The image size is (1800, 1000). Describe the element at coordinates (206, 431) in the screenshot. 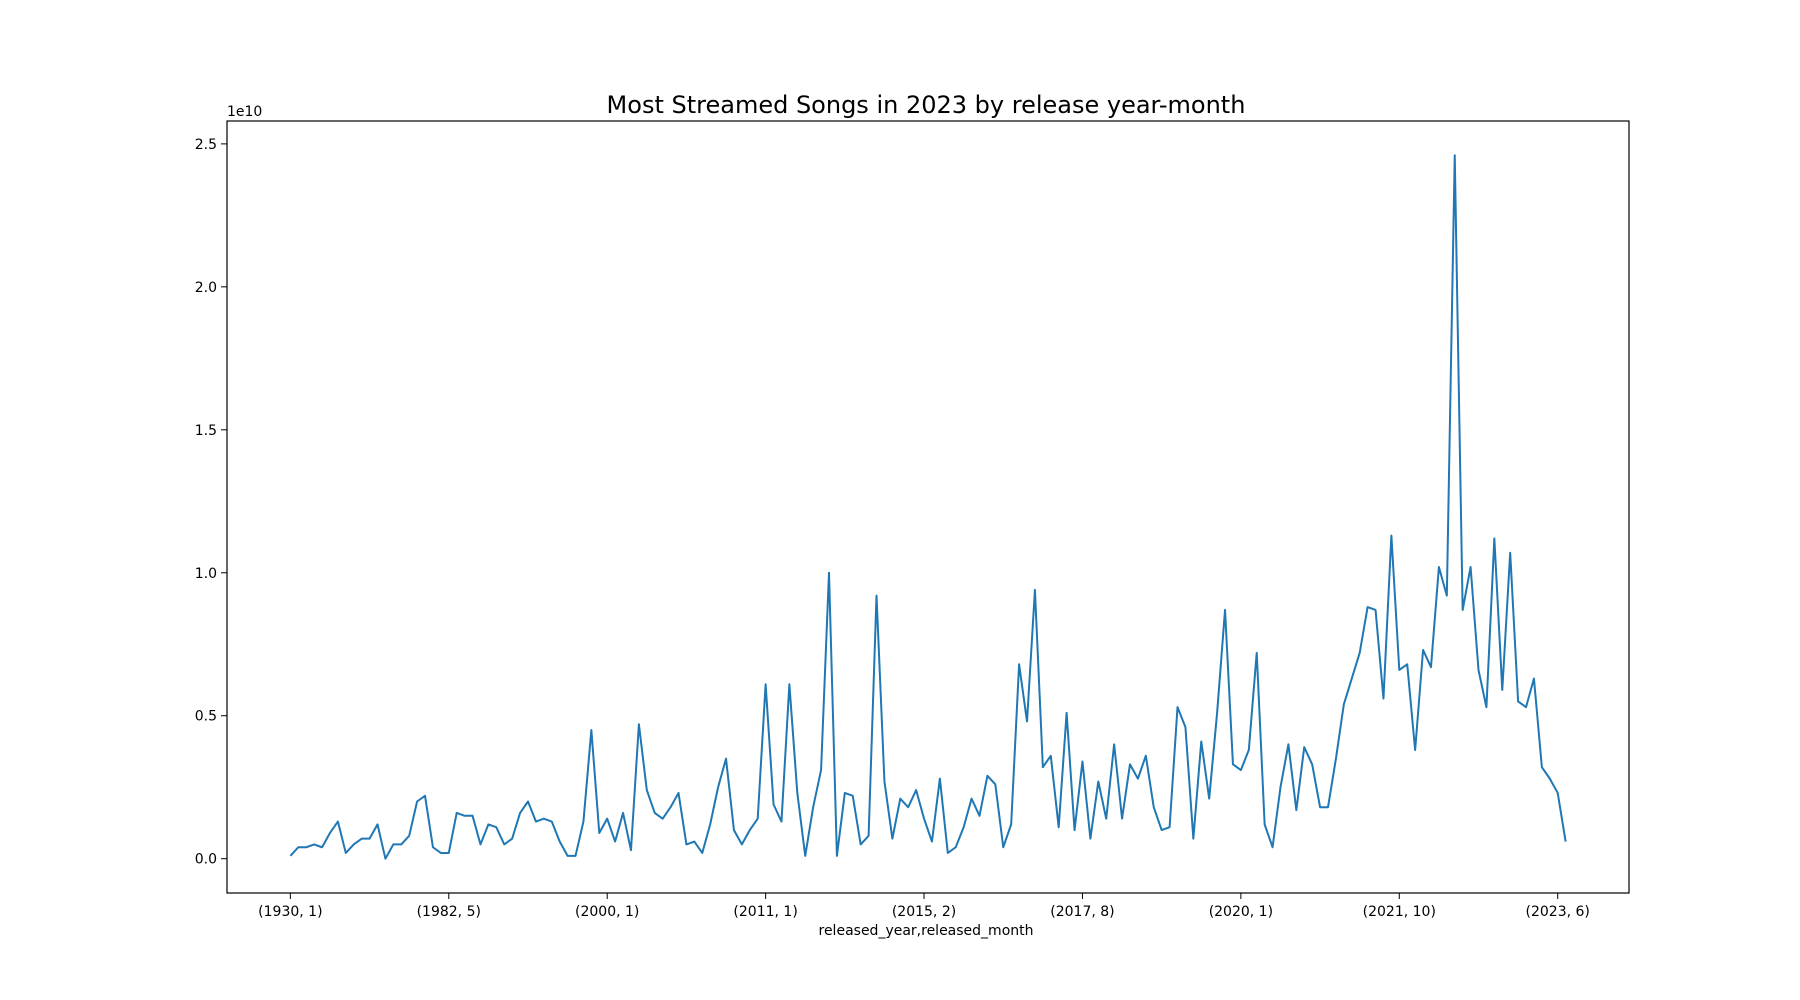

I see `y-tick-label: 1.5` at that location.